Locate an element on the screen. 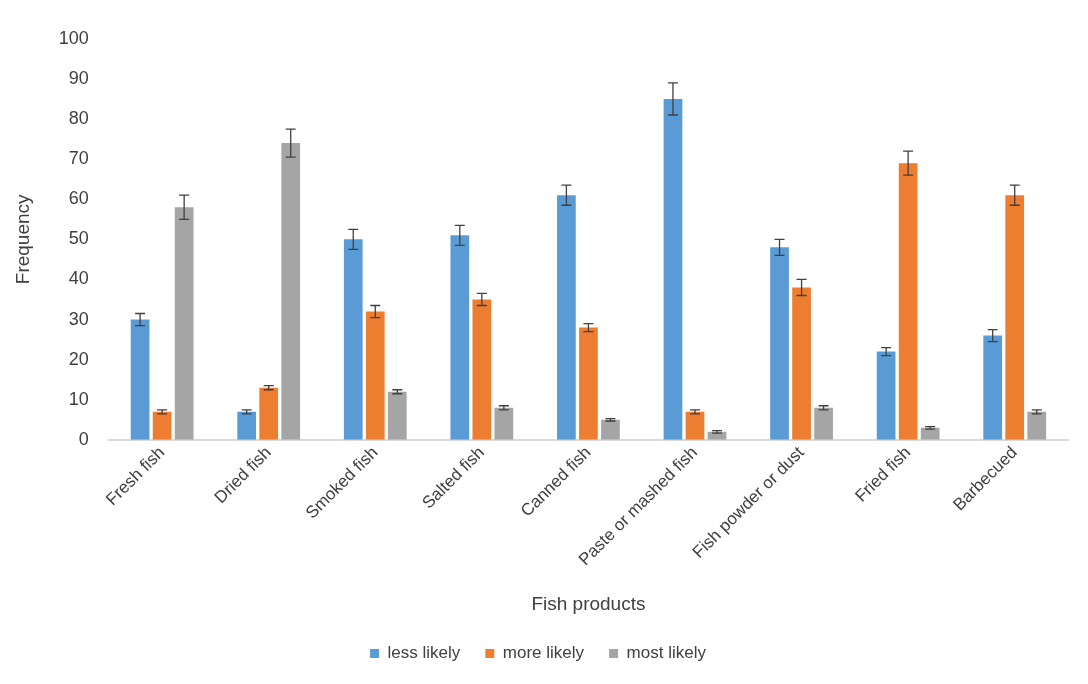 The width and height of the screenshot is (1088, 684). x-axis-title: Fish products is located at coordinates (588, 603).